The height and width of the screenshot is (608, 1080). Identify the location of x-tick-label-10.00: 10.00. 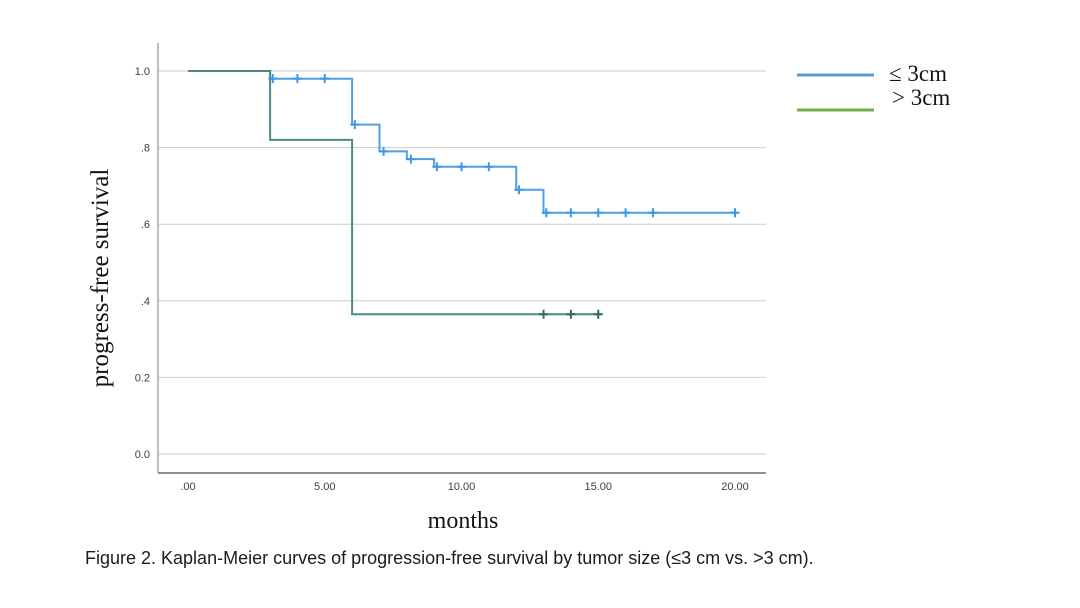
(462, 487).